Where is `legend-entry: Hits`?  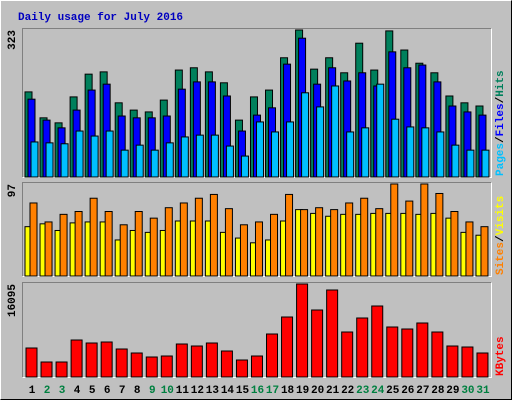 legend-entry: Hits is located at coordinates (501, 83).